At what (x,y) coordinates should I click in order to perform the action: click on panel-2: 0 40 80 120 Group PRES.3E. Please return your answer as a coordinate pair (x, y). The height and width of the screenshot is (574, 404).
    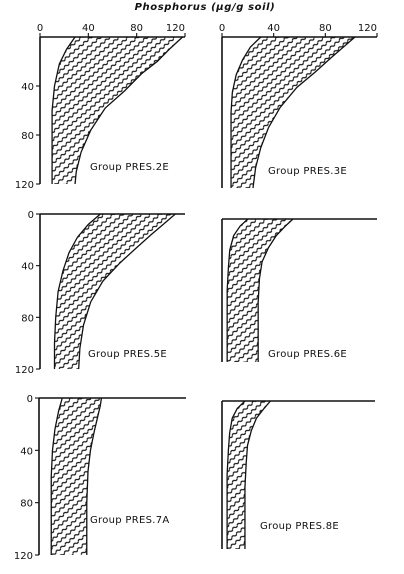
    Looking at the image, I should click on (298, 106).